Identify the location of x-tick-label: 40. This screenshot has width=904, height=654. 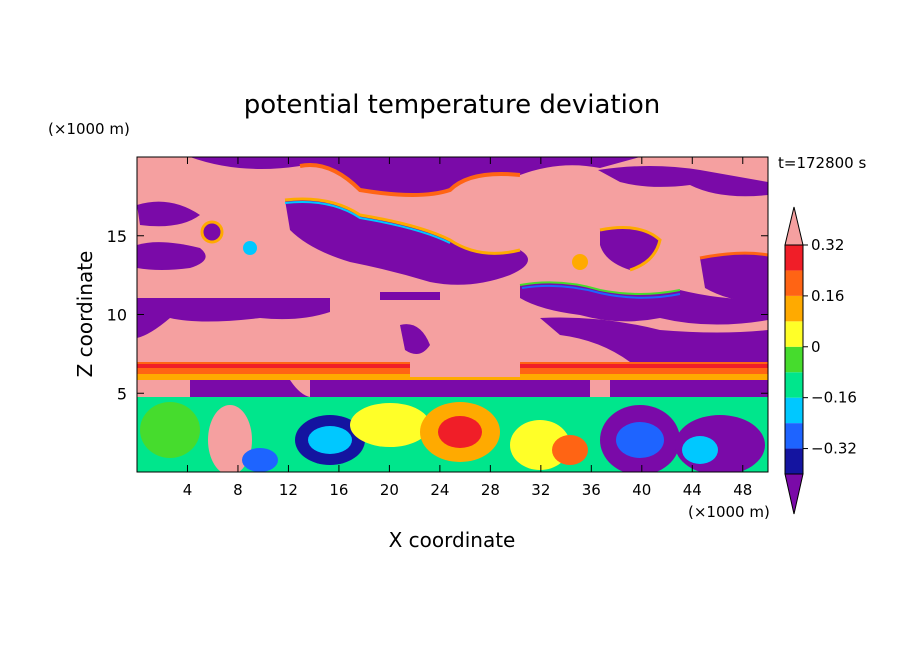
(641, 490).